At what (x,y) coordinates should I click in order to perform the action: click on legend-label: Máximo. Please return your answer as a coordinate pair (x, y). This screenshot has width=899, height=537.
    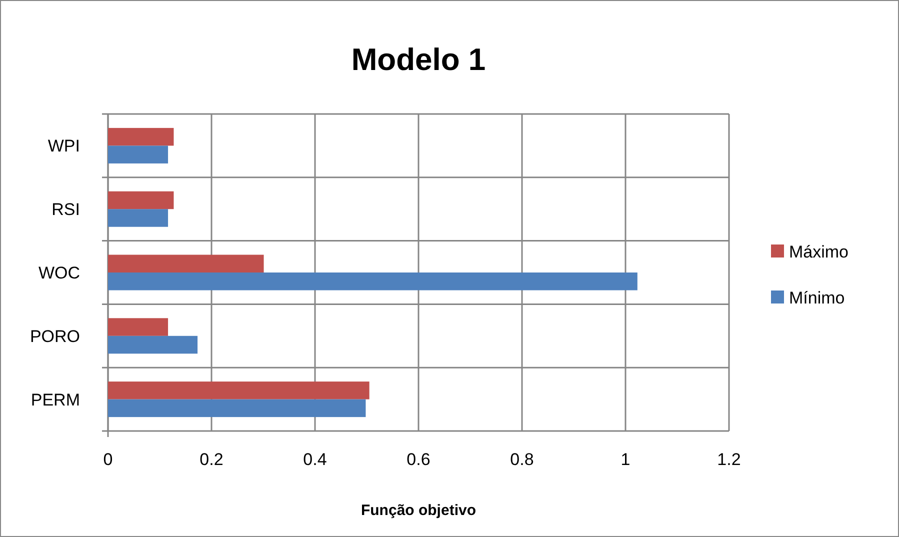
    Looking at the image, I should click on (819, 252).